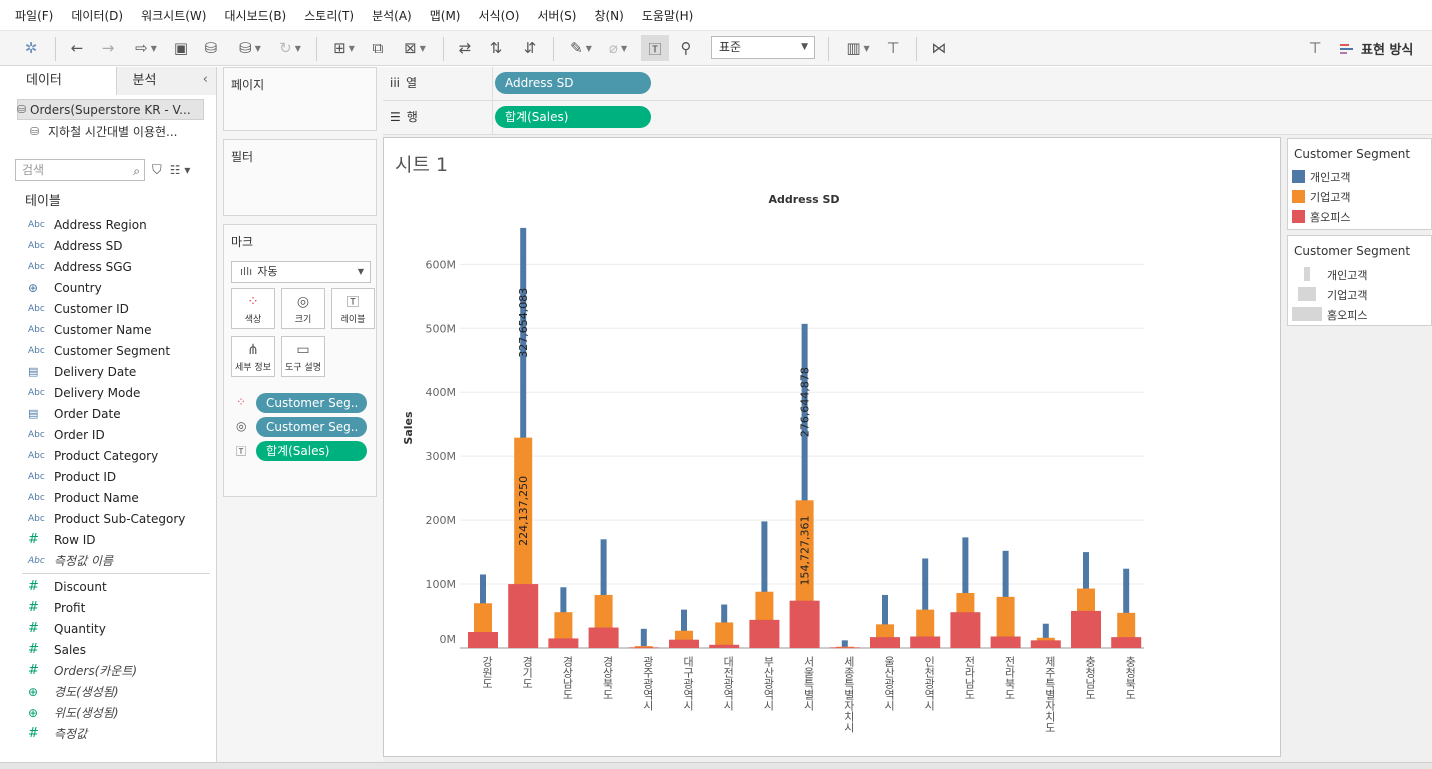 The width and height of the screenshot is (1432, 769). Describe the element at coordinates (108, 670) in the screenshot. I see `field-item: # Orders(카운트)` at that location.